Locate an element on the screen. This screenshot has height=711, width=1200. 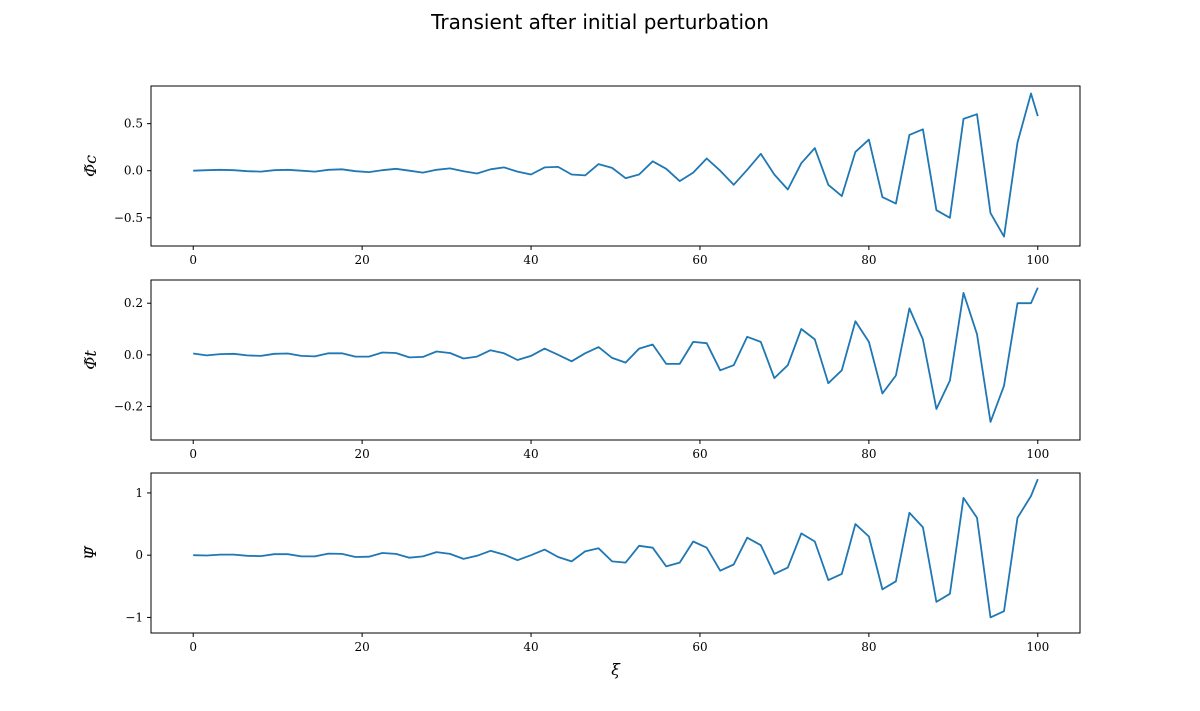
y-tick-label: 1 is located at coordinates (139, 493).